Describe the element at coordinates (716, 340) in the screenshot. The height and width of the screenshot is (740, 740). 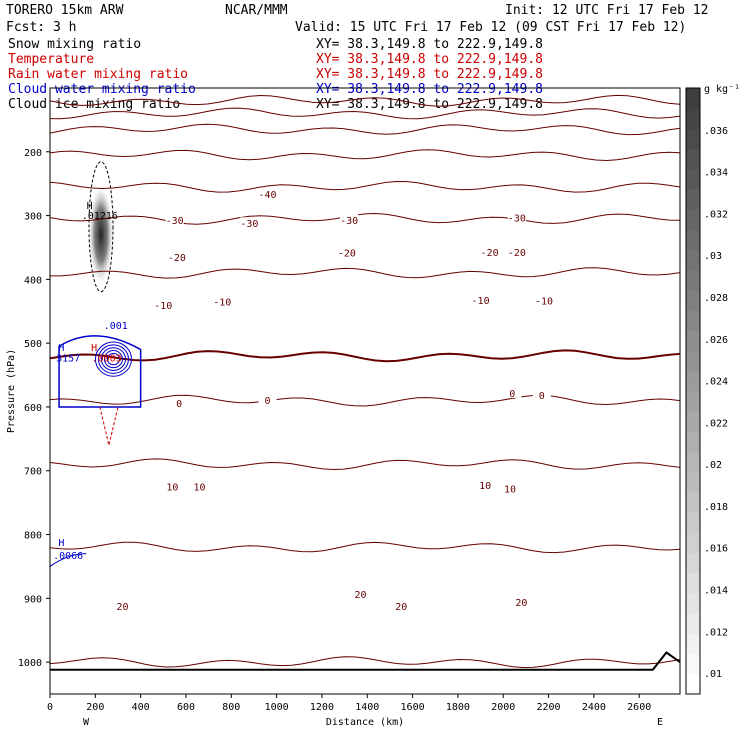
I see `colorbar-tick-label: .026` at that location.